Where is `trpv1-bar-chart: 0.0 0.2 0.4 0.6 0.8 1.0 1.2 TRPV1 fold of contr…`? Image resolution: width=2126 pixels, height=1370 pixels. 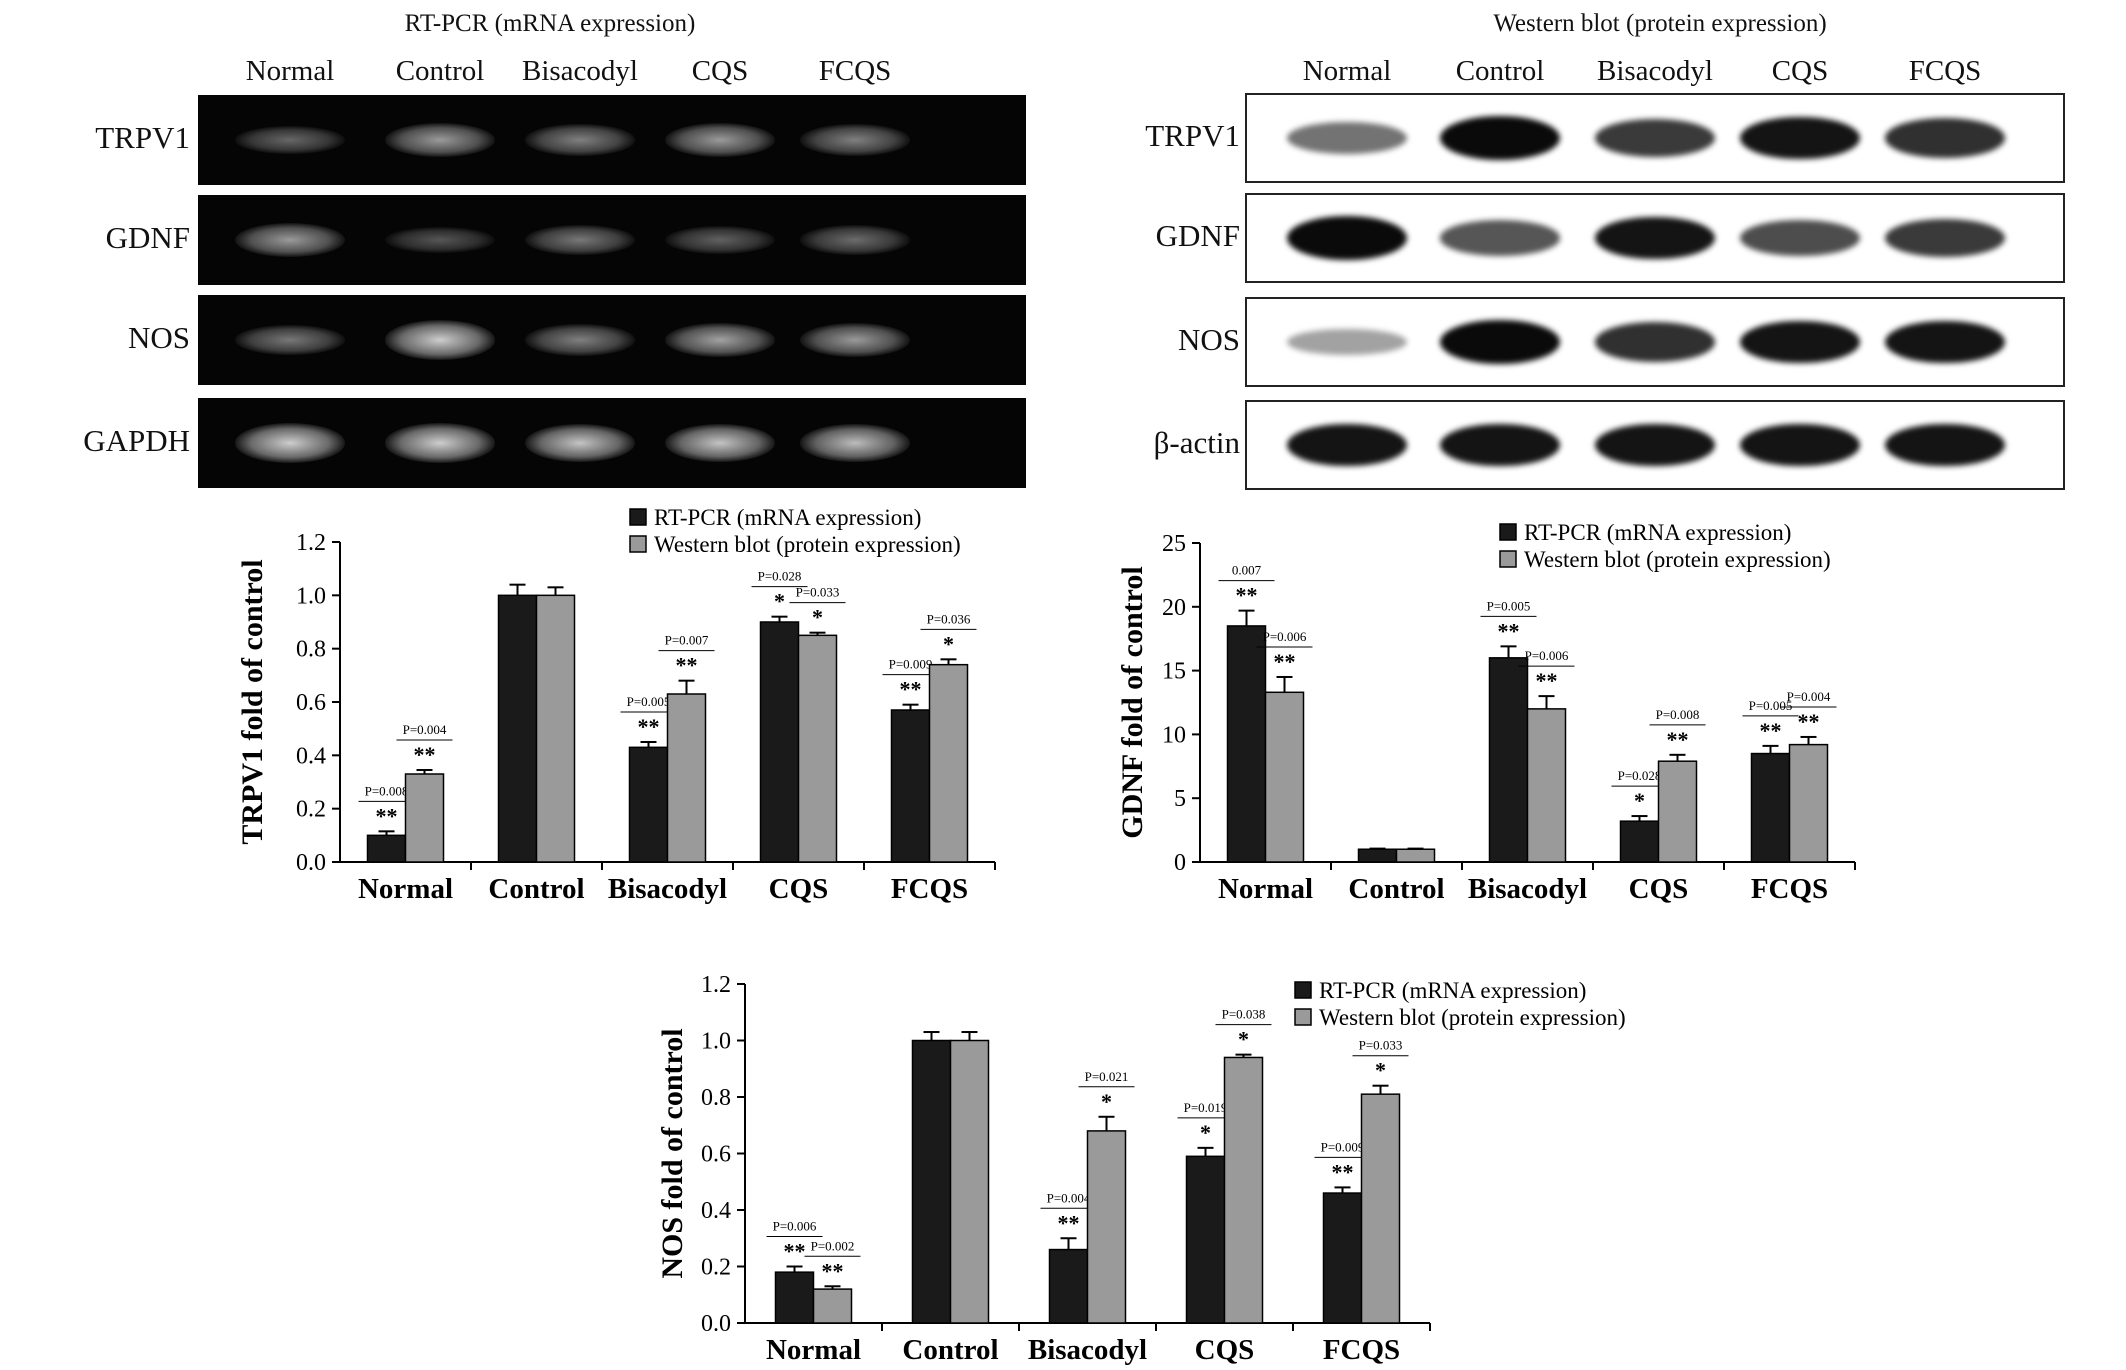 trpv1-bar-chart: 0.0 0.2 0.4 0.6 0.8 1.0 1.2 TRPV1 fold of contr… is located at coordinates (616, 705).